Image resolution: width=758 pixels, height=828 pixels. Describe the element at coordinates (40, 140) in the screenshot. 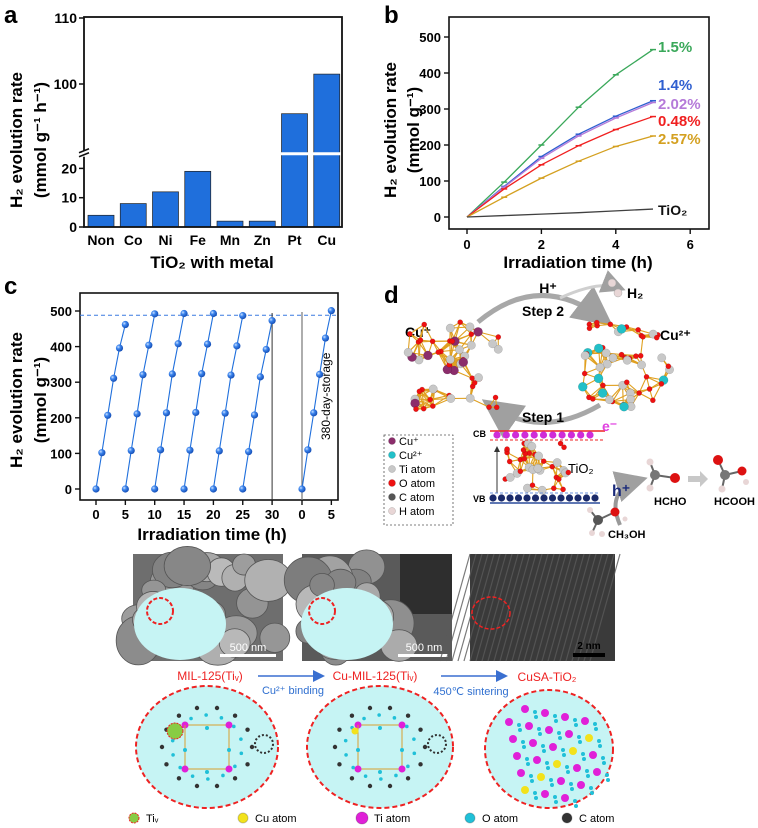

I see `chart-a-ylabel-unit: (mmol g⁻¹ h⁻¹)` at that location.